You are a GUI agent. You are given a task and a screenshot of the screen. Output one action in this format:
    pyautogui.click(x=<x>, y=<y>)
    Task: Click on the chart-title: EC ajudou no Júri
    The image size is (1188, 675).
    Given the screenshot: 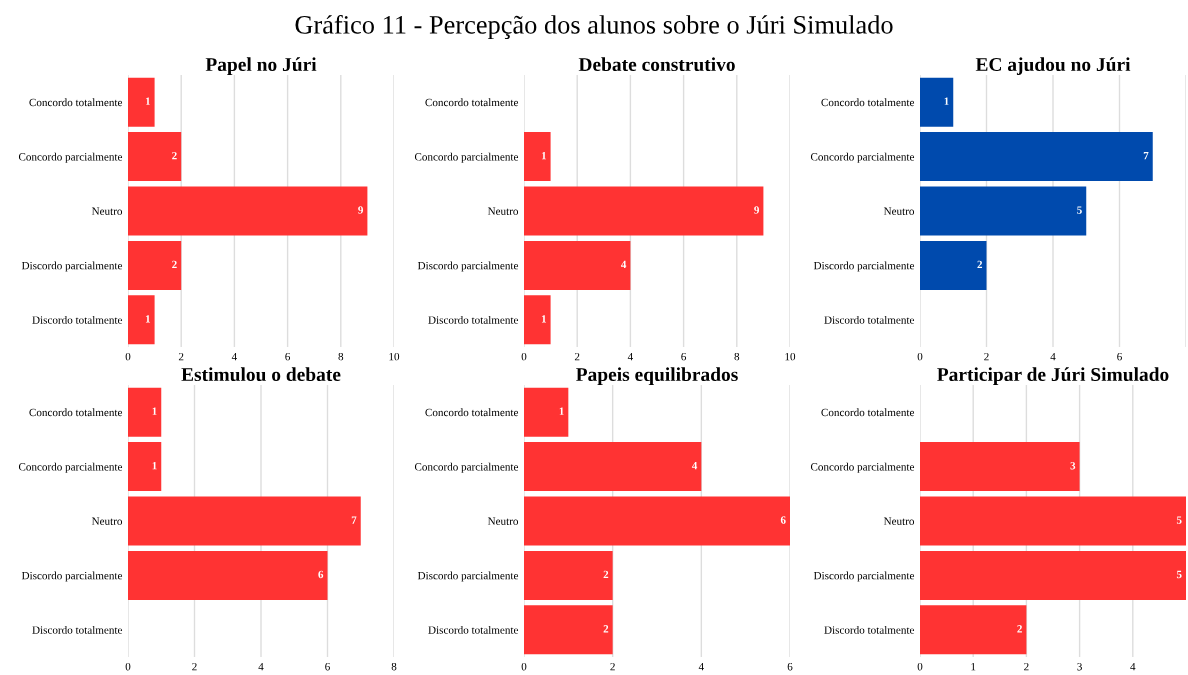 What is the action you would take?
    pyautogui.click(x=1053, y=66)
    